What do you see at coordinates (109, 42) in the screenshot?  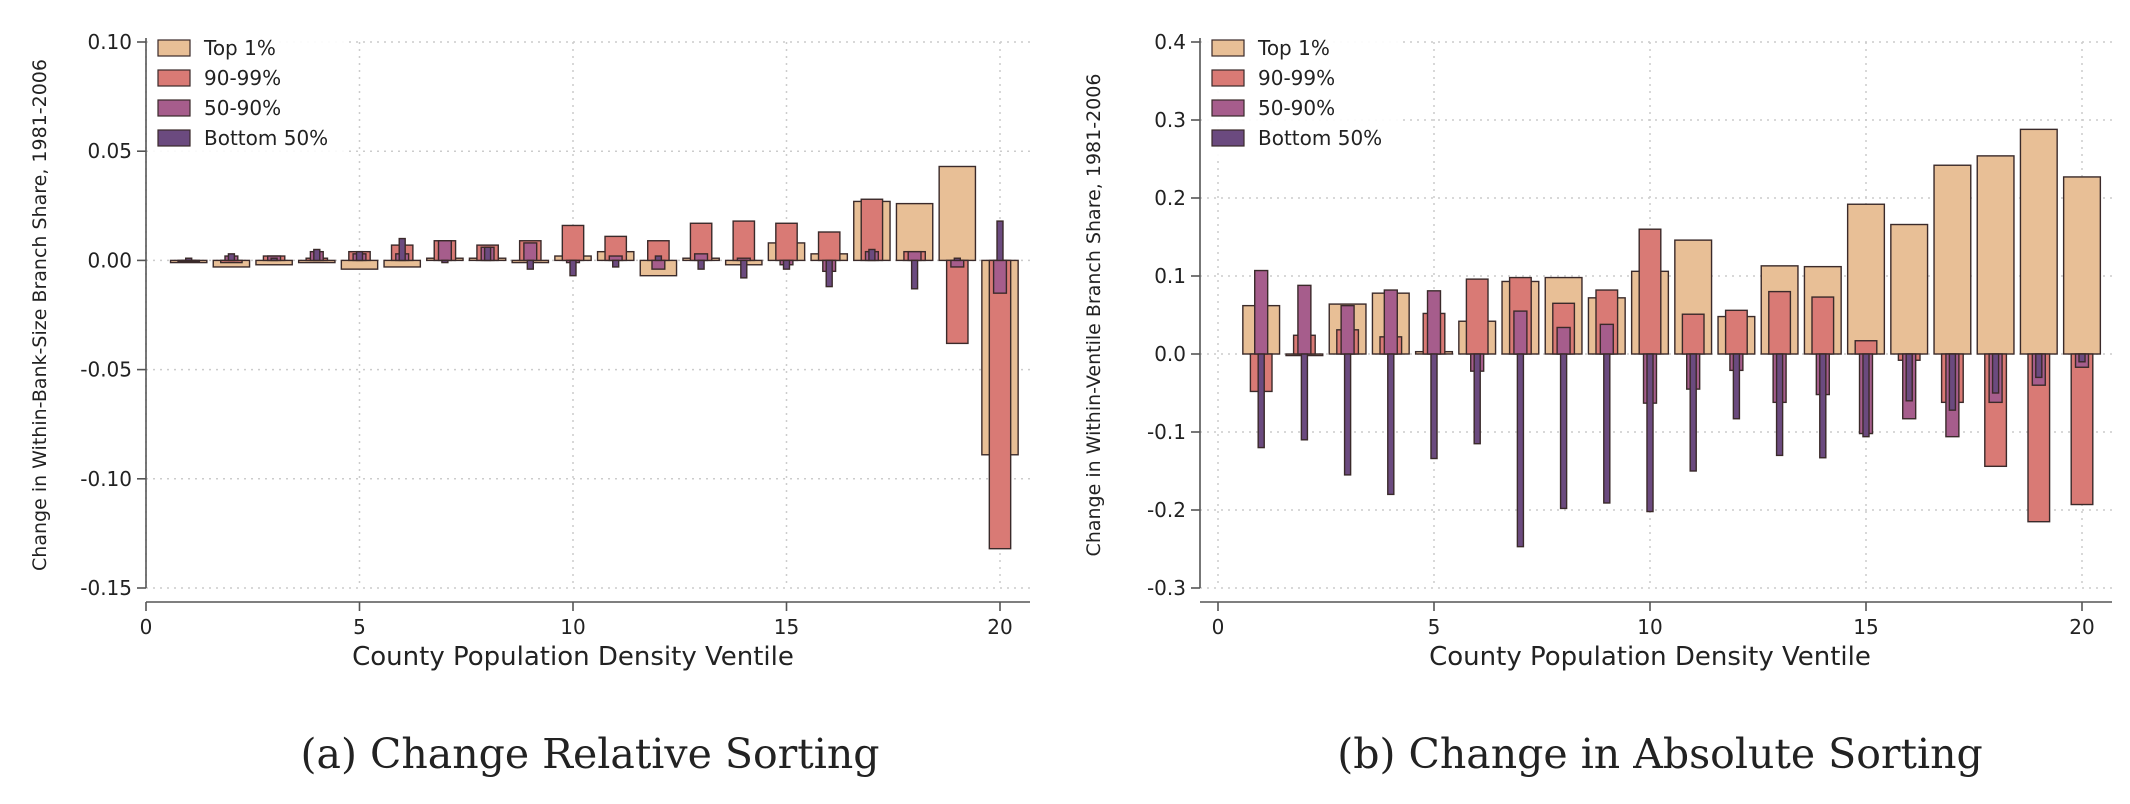 I see `y-tick-label: 0.10` at bounding box center [109, 42].